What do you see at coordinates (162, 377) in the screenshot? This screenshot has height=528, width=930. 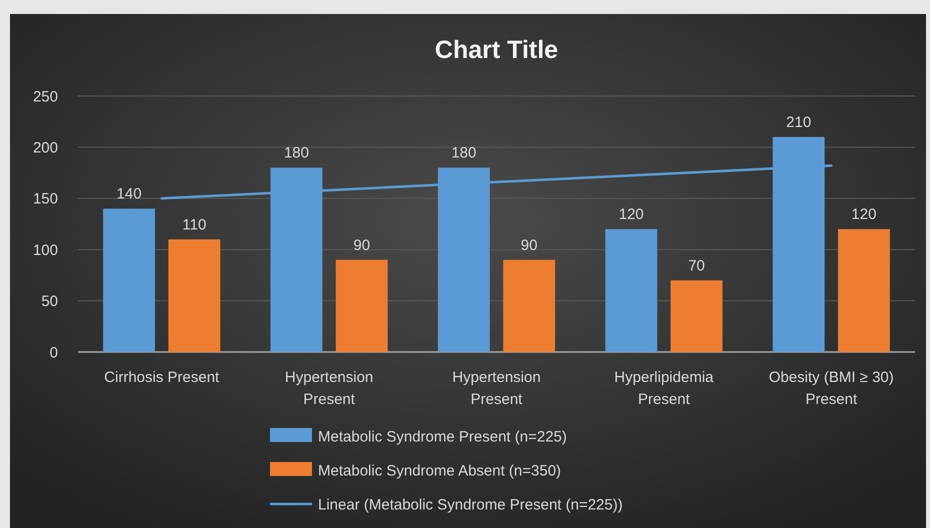 I see `x-tick-label: Cirrhosis Present` at bounding box center [162, 377].